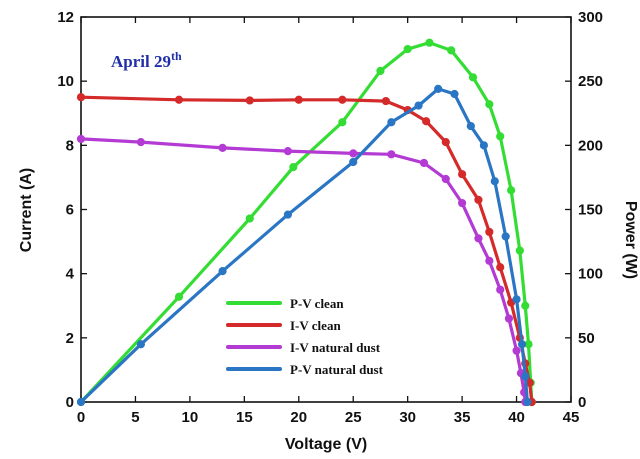 This screenshot has width=640, height=459. Describe the element at coordinates (176, 56) in the screenshot. I see `date-annotation-superscript: th` at that location.